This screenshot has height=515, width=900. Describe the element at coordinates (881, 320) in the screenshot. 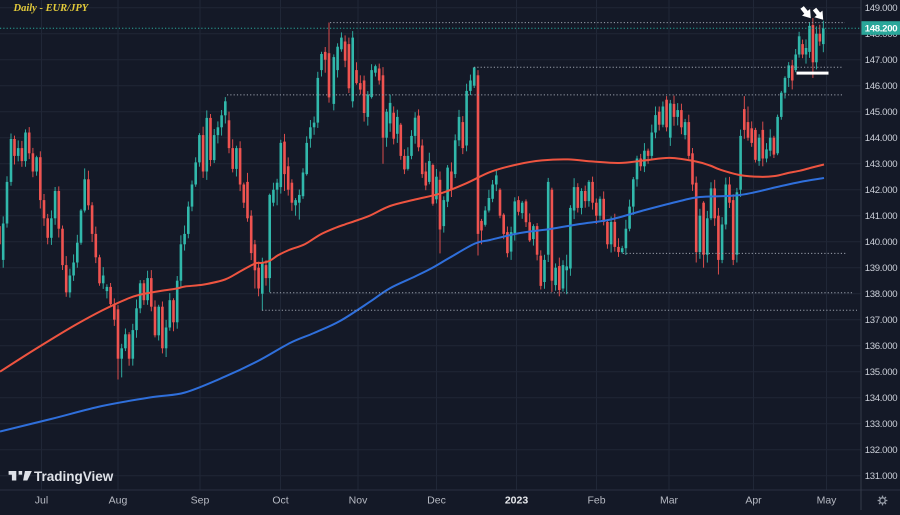

I see `svg-text: 137.000` at that location.